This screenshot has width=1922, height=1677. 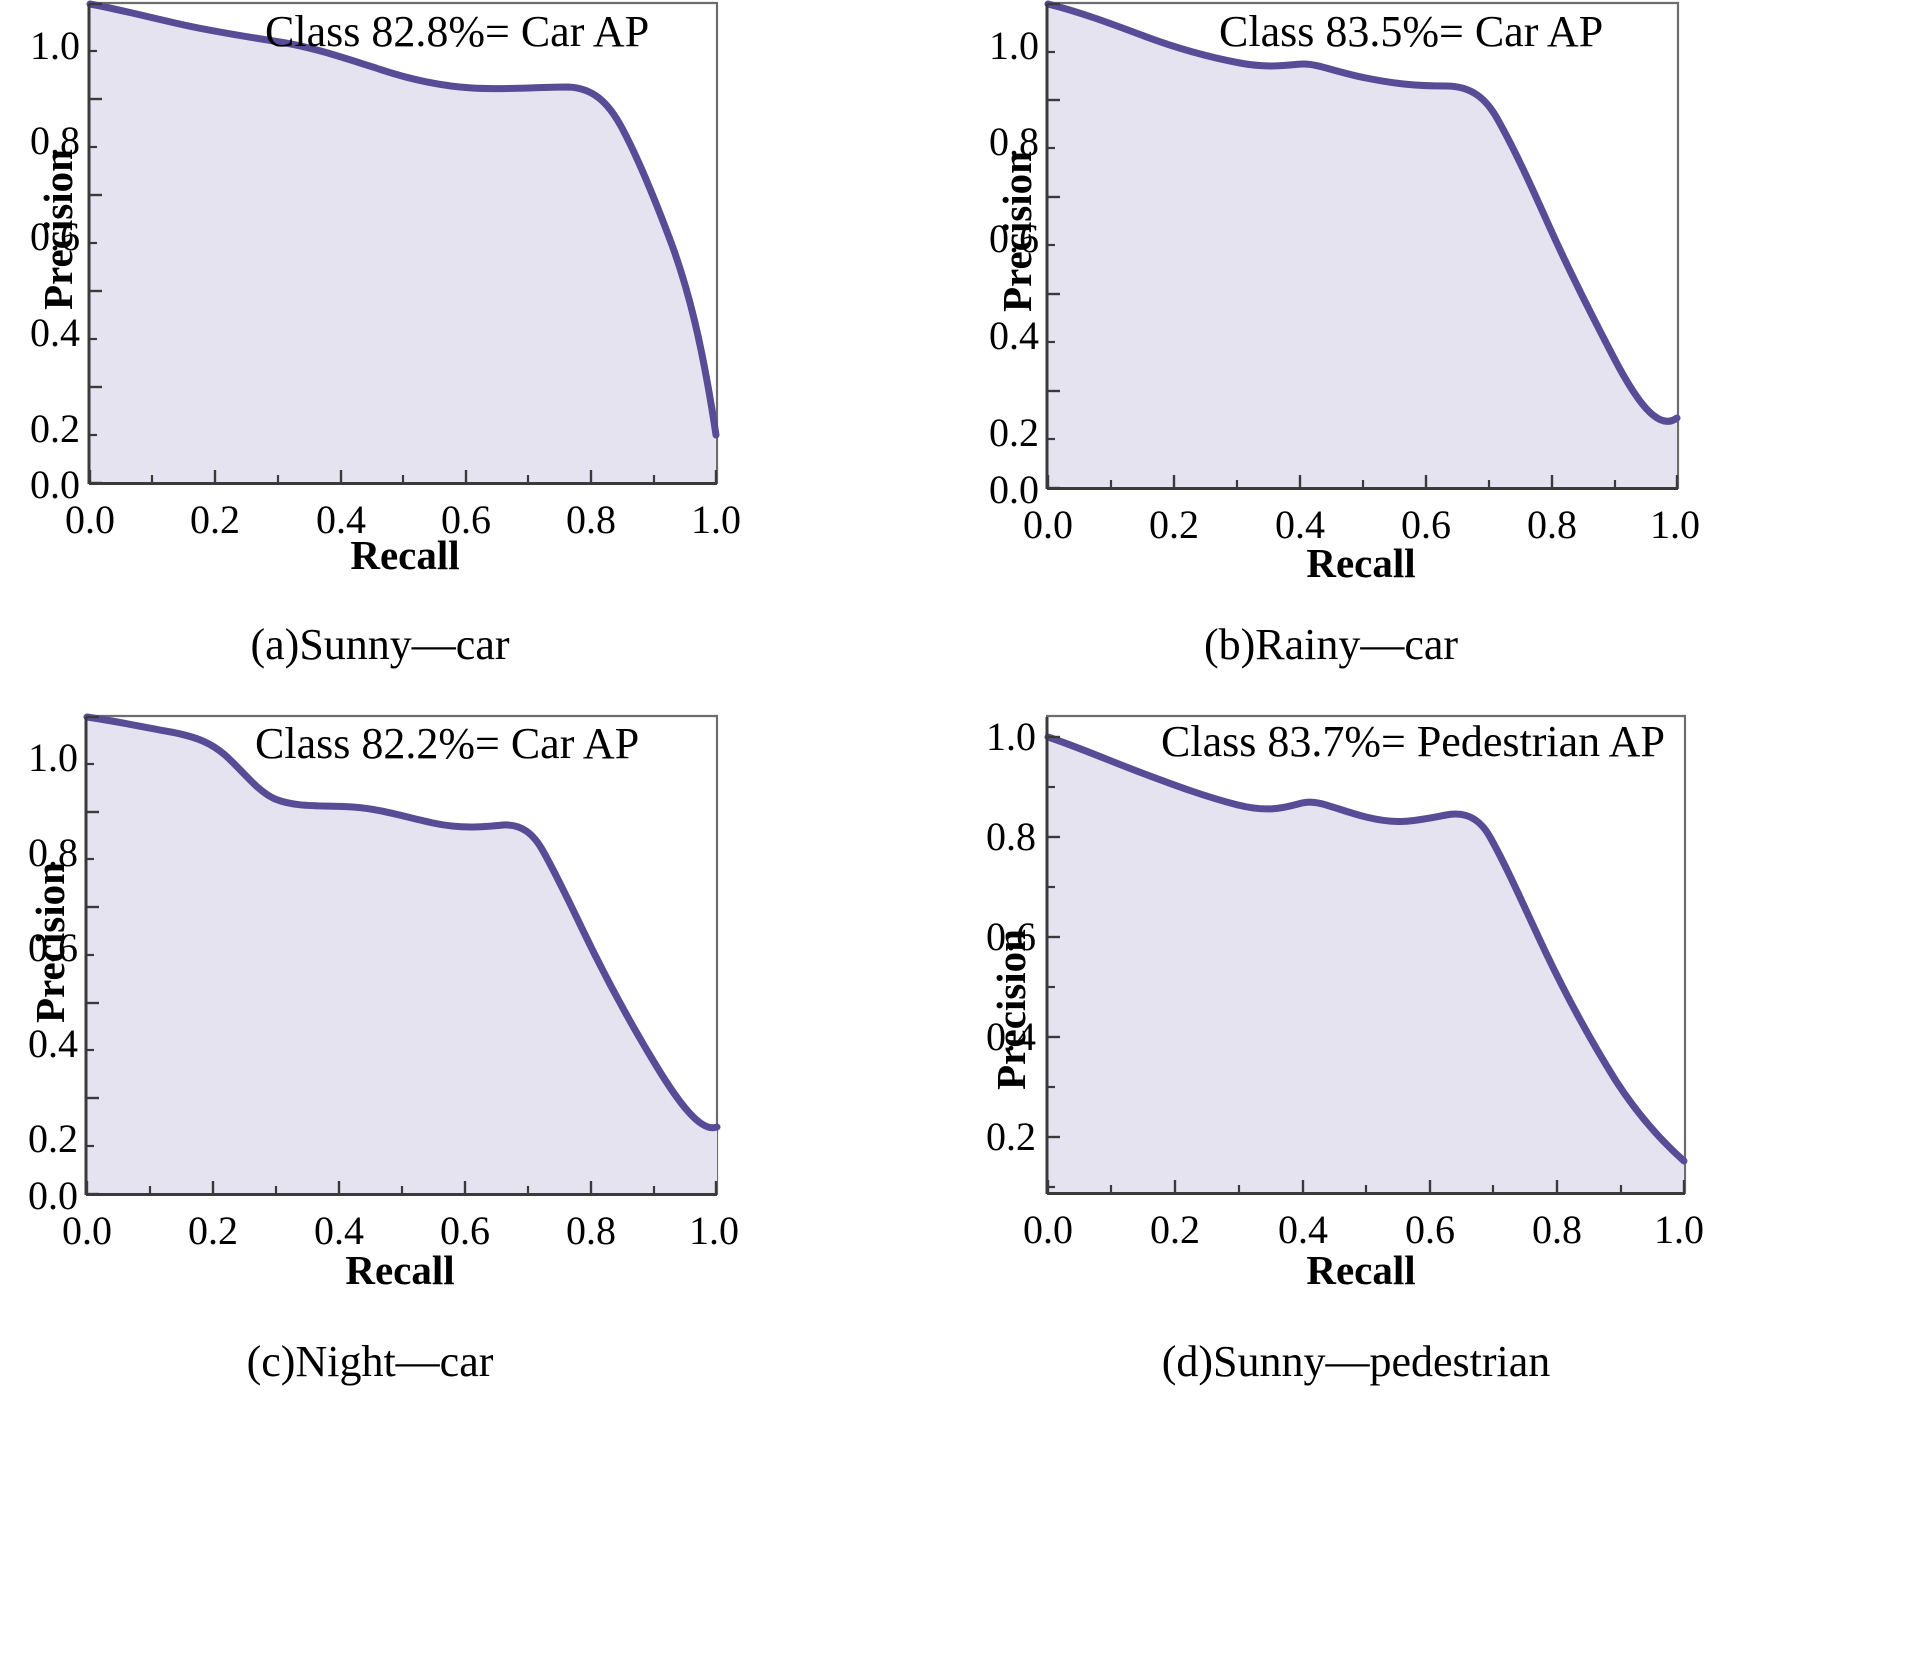 I want to click on y-ticklabel-a-1: 0.8, so click(x=55, y=140).